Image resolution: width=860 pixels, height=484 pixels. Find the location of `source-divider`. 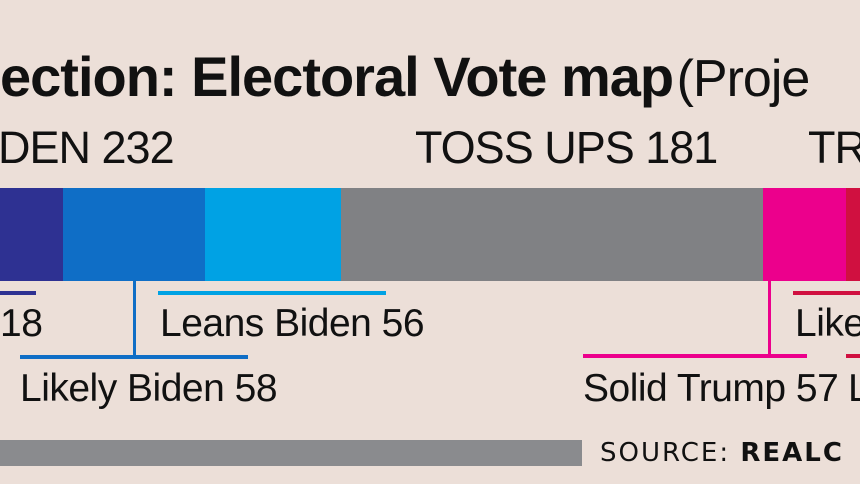

source-divider is located at coordinates (291, 453).